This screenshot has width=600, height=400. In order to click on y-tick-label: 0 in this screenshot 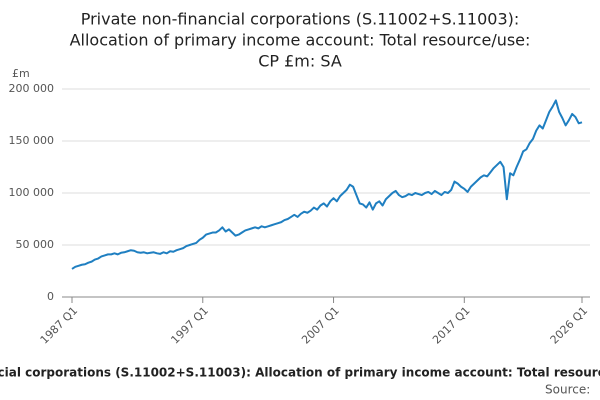, I will do `click(50, 296)`.